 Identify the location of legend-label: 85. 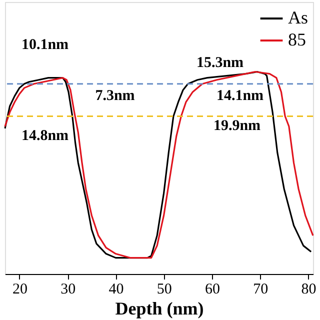
(297, 40).